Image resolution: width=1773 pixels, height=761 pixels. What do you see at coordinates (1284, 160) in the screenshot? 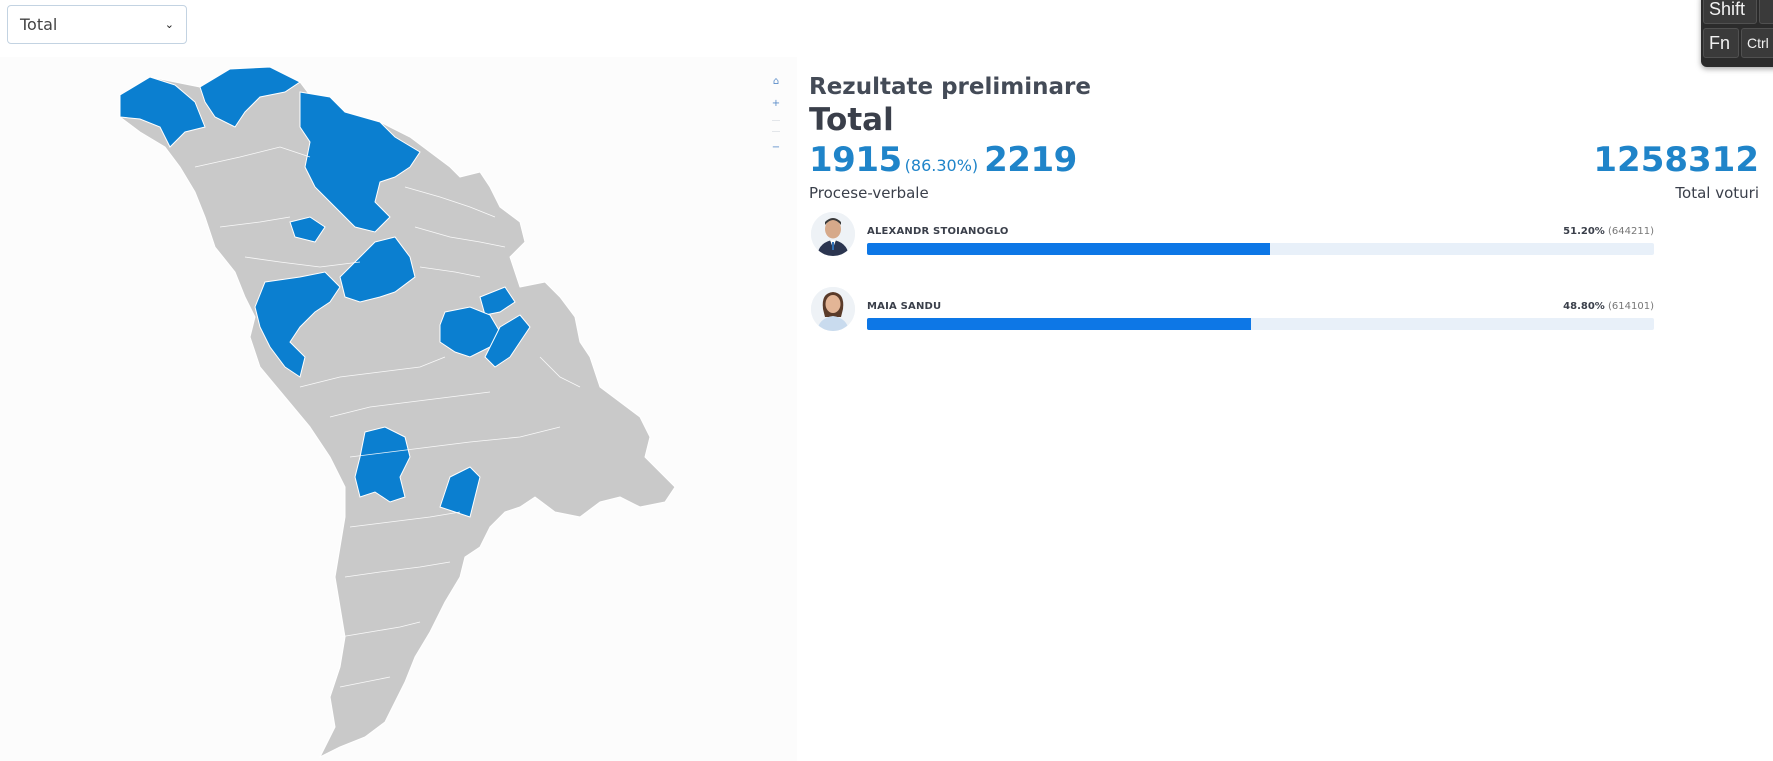
I see `counts-row: 1915 (86.30%) 2219 1258312` at bounding box center [1284, 160].